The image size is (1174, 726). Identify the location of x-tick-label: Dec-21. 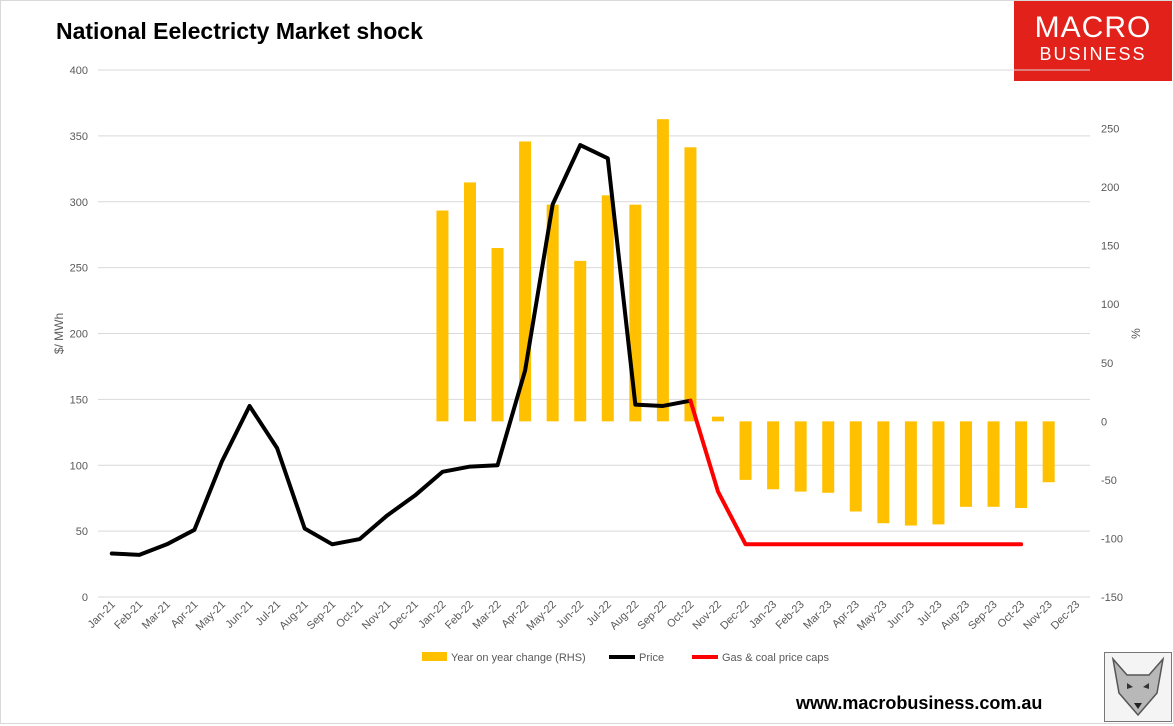
(404, 616).